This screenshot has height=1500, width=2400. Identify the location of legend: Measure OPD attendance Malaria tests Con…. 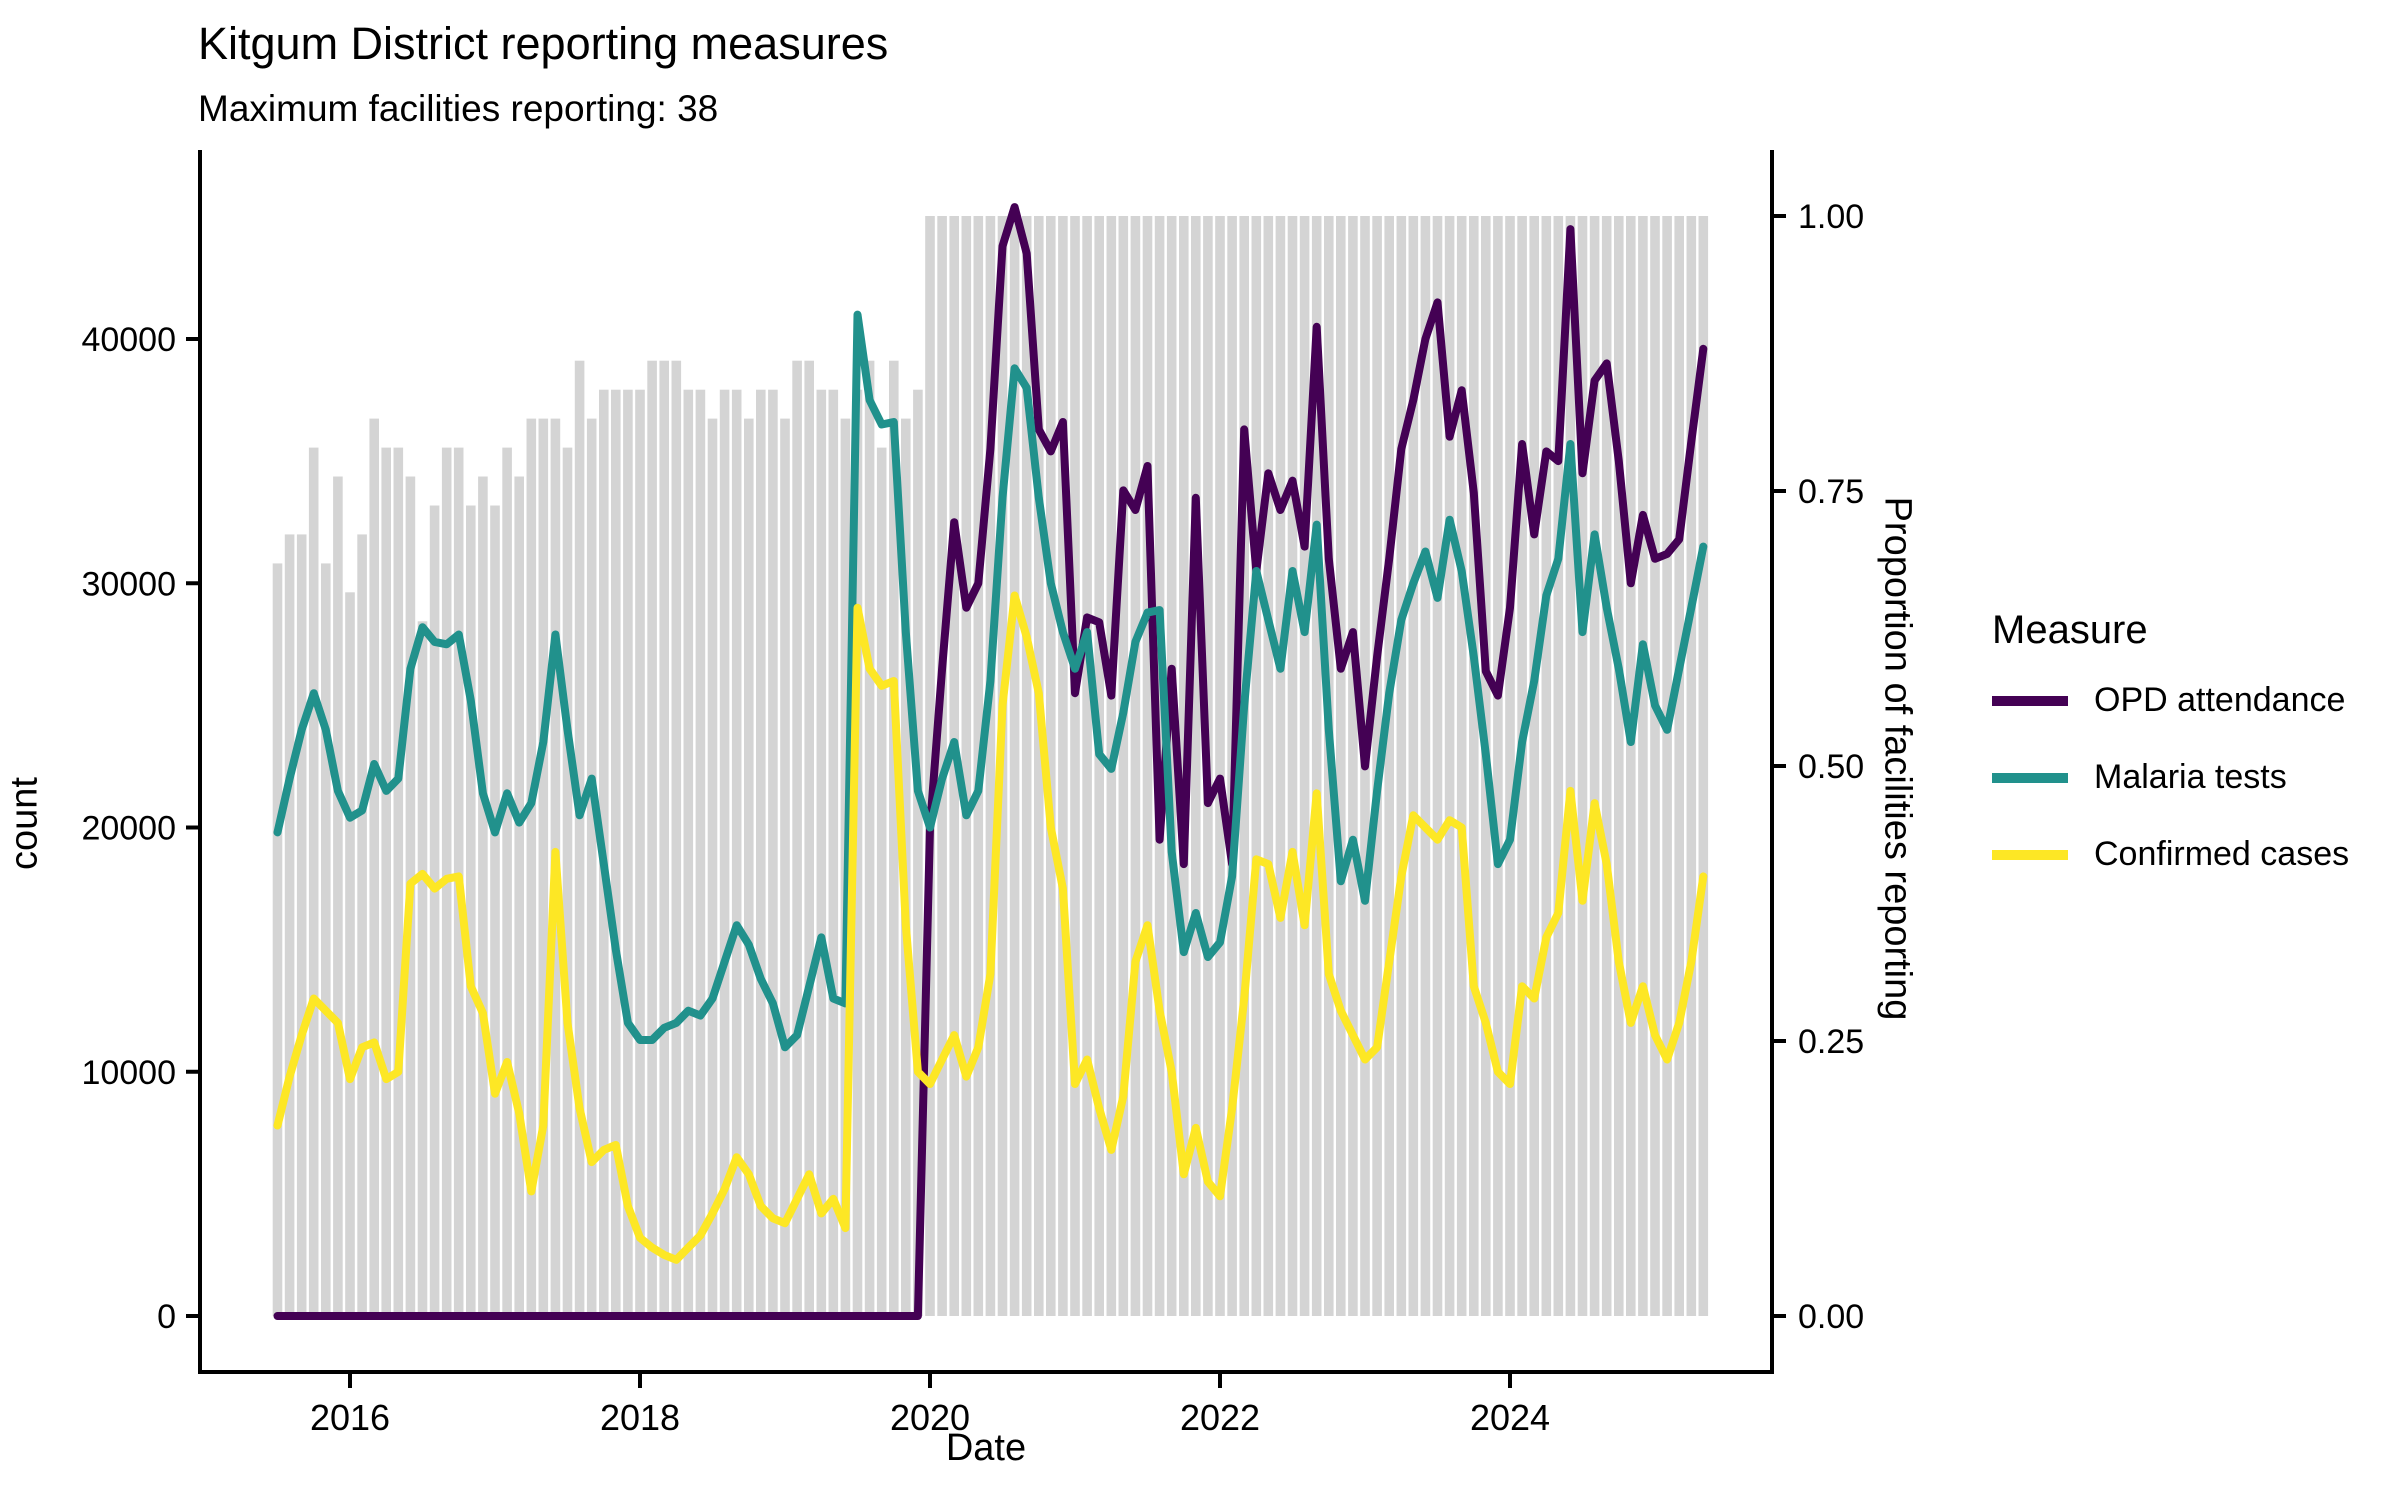
(2170, 760).